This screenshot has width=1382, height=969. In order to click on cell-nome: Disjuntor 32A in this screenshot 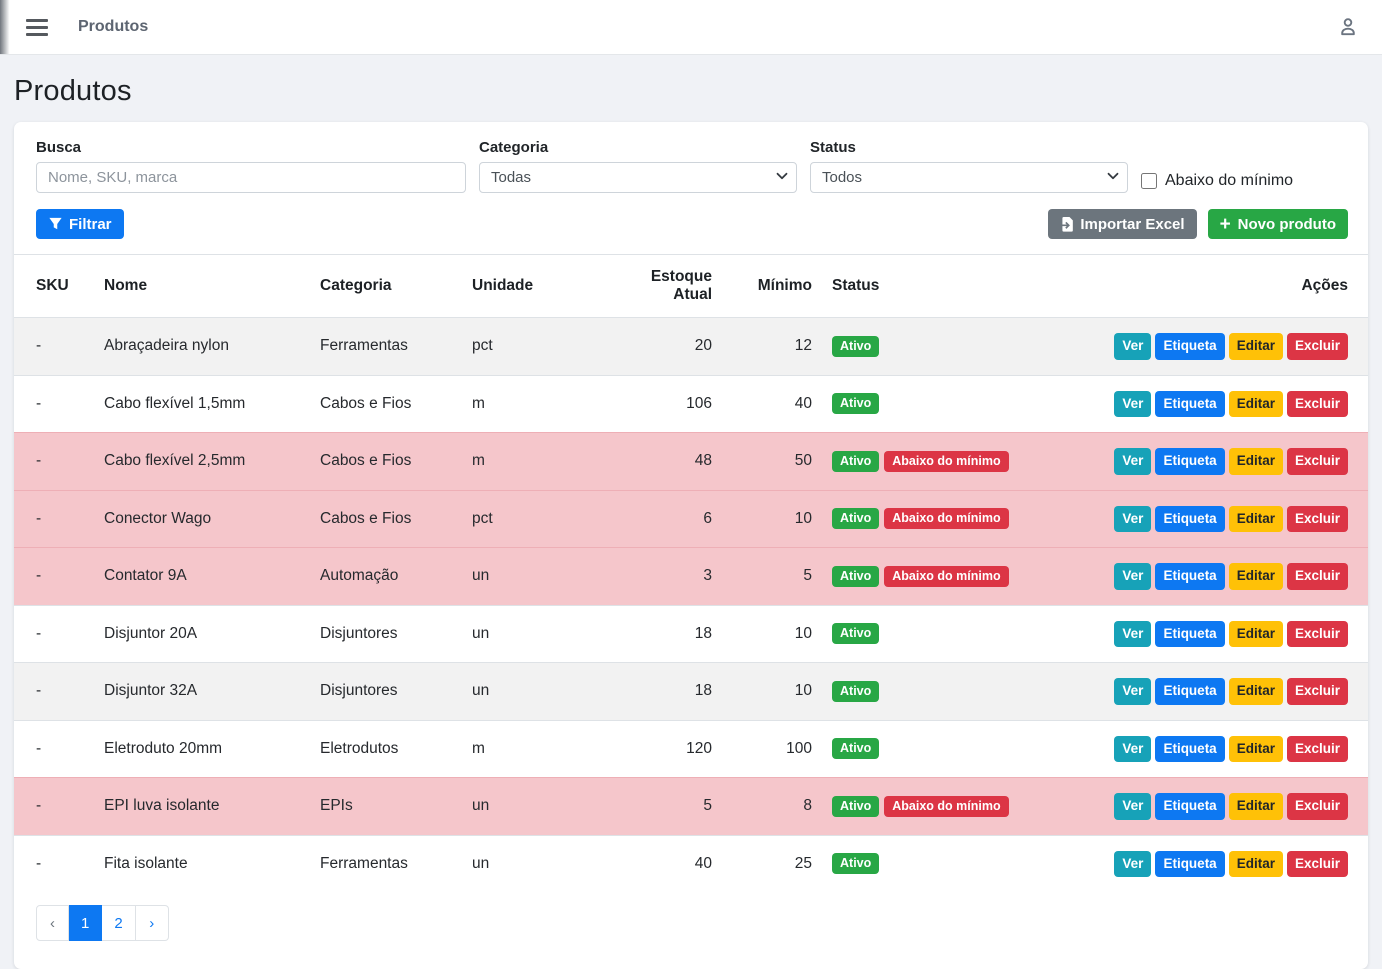, I will do `click(202, 691)`.